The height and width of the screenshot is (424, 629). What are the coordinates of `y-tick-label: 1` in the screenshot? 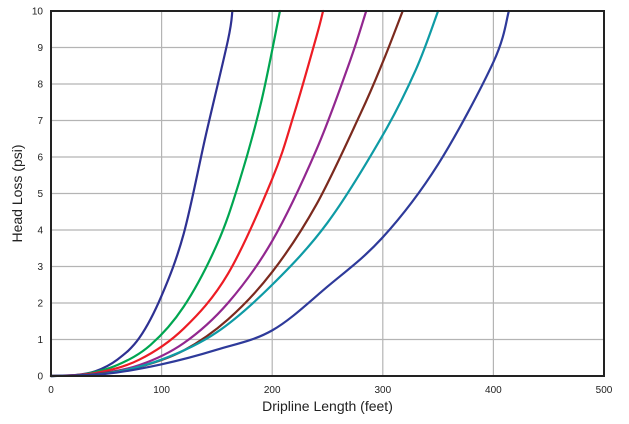 It's located at (40, 340).